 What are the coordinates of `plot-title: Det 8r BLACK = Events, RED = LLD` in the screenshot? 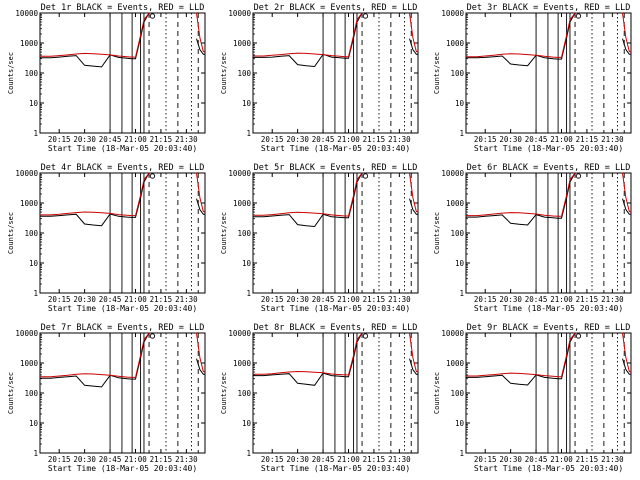 It's located at (336, 328).